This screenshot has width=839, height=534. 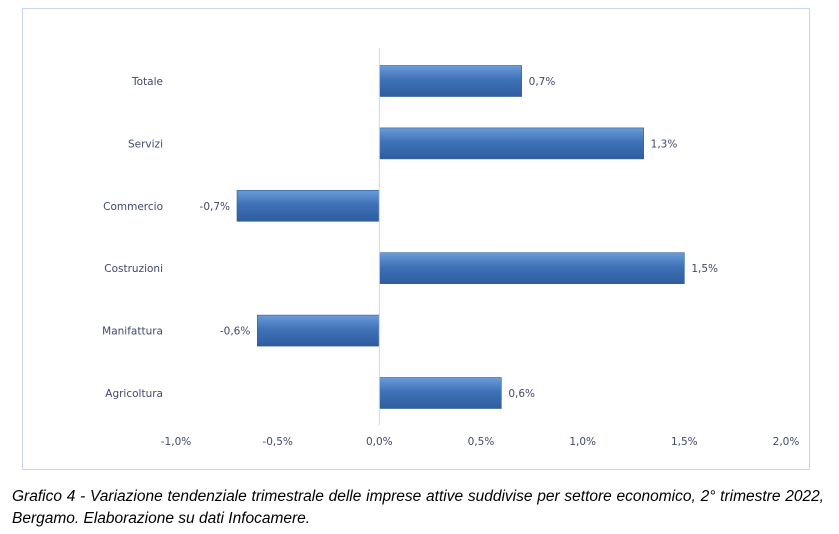 What do you see at coordinates (704, 269) in the screenshot?
I see `data-label-costruzioni: 1,5%` at bounding box center [704, 269].